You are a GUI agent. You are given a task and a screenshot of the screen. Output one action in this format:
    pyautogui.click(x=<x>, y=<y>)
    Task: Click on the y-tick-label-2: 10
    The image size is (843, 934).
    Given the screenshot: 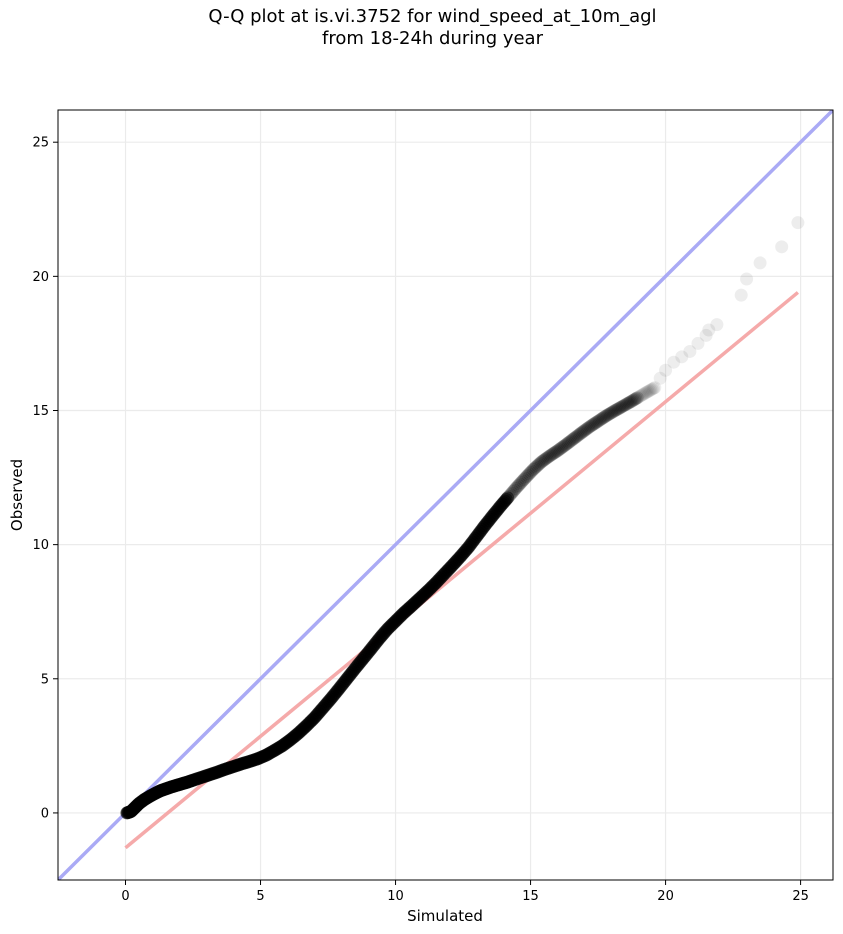 What is the action you would take?
    pyautogui.click(x=40, y=545)
    